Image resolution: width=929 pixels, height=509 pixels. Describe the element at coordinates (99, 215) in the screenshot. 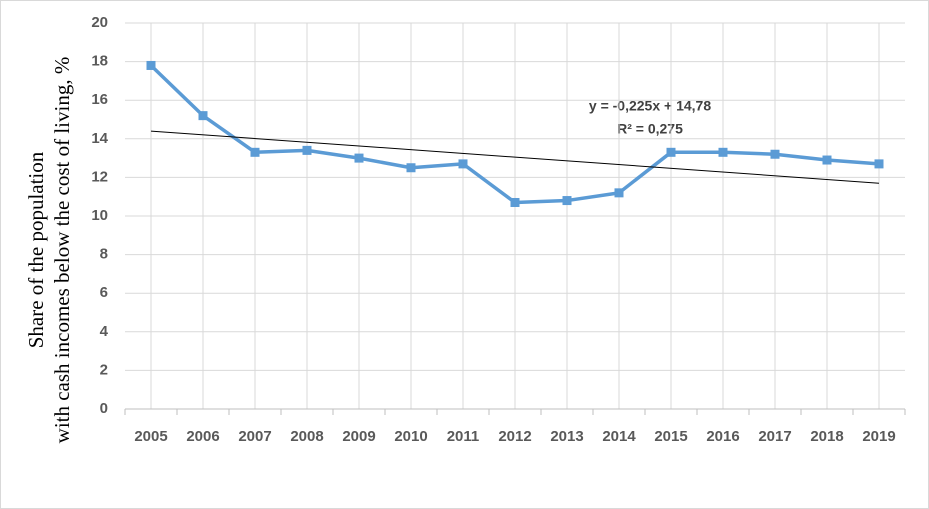

I see `y-tick-label: 10` at that location.